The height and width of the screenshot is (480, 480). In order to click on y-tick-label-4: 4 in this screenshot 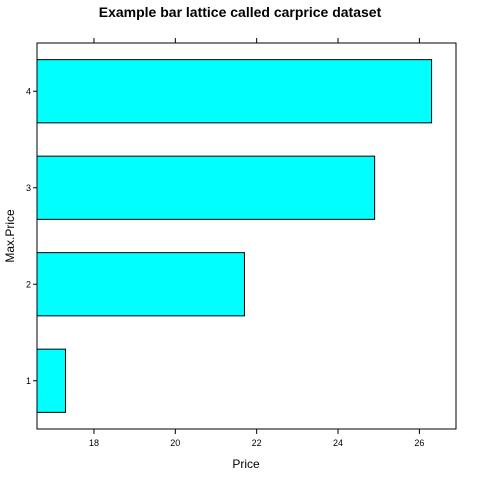, I will do `click(28, 91)`.